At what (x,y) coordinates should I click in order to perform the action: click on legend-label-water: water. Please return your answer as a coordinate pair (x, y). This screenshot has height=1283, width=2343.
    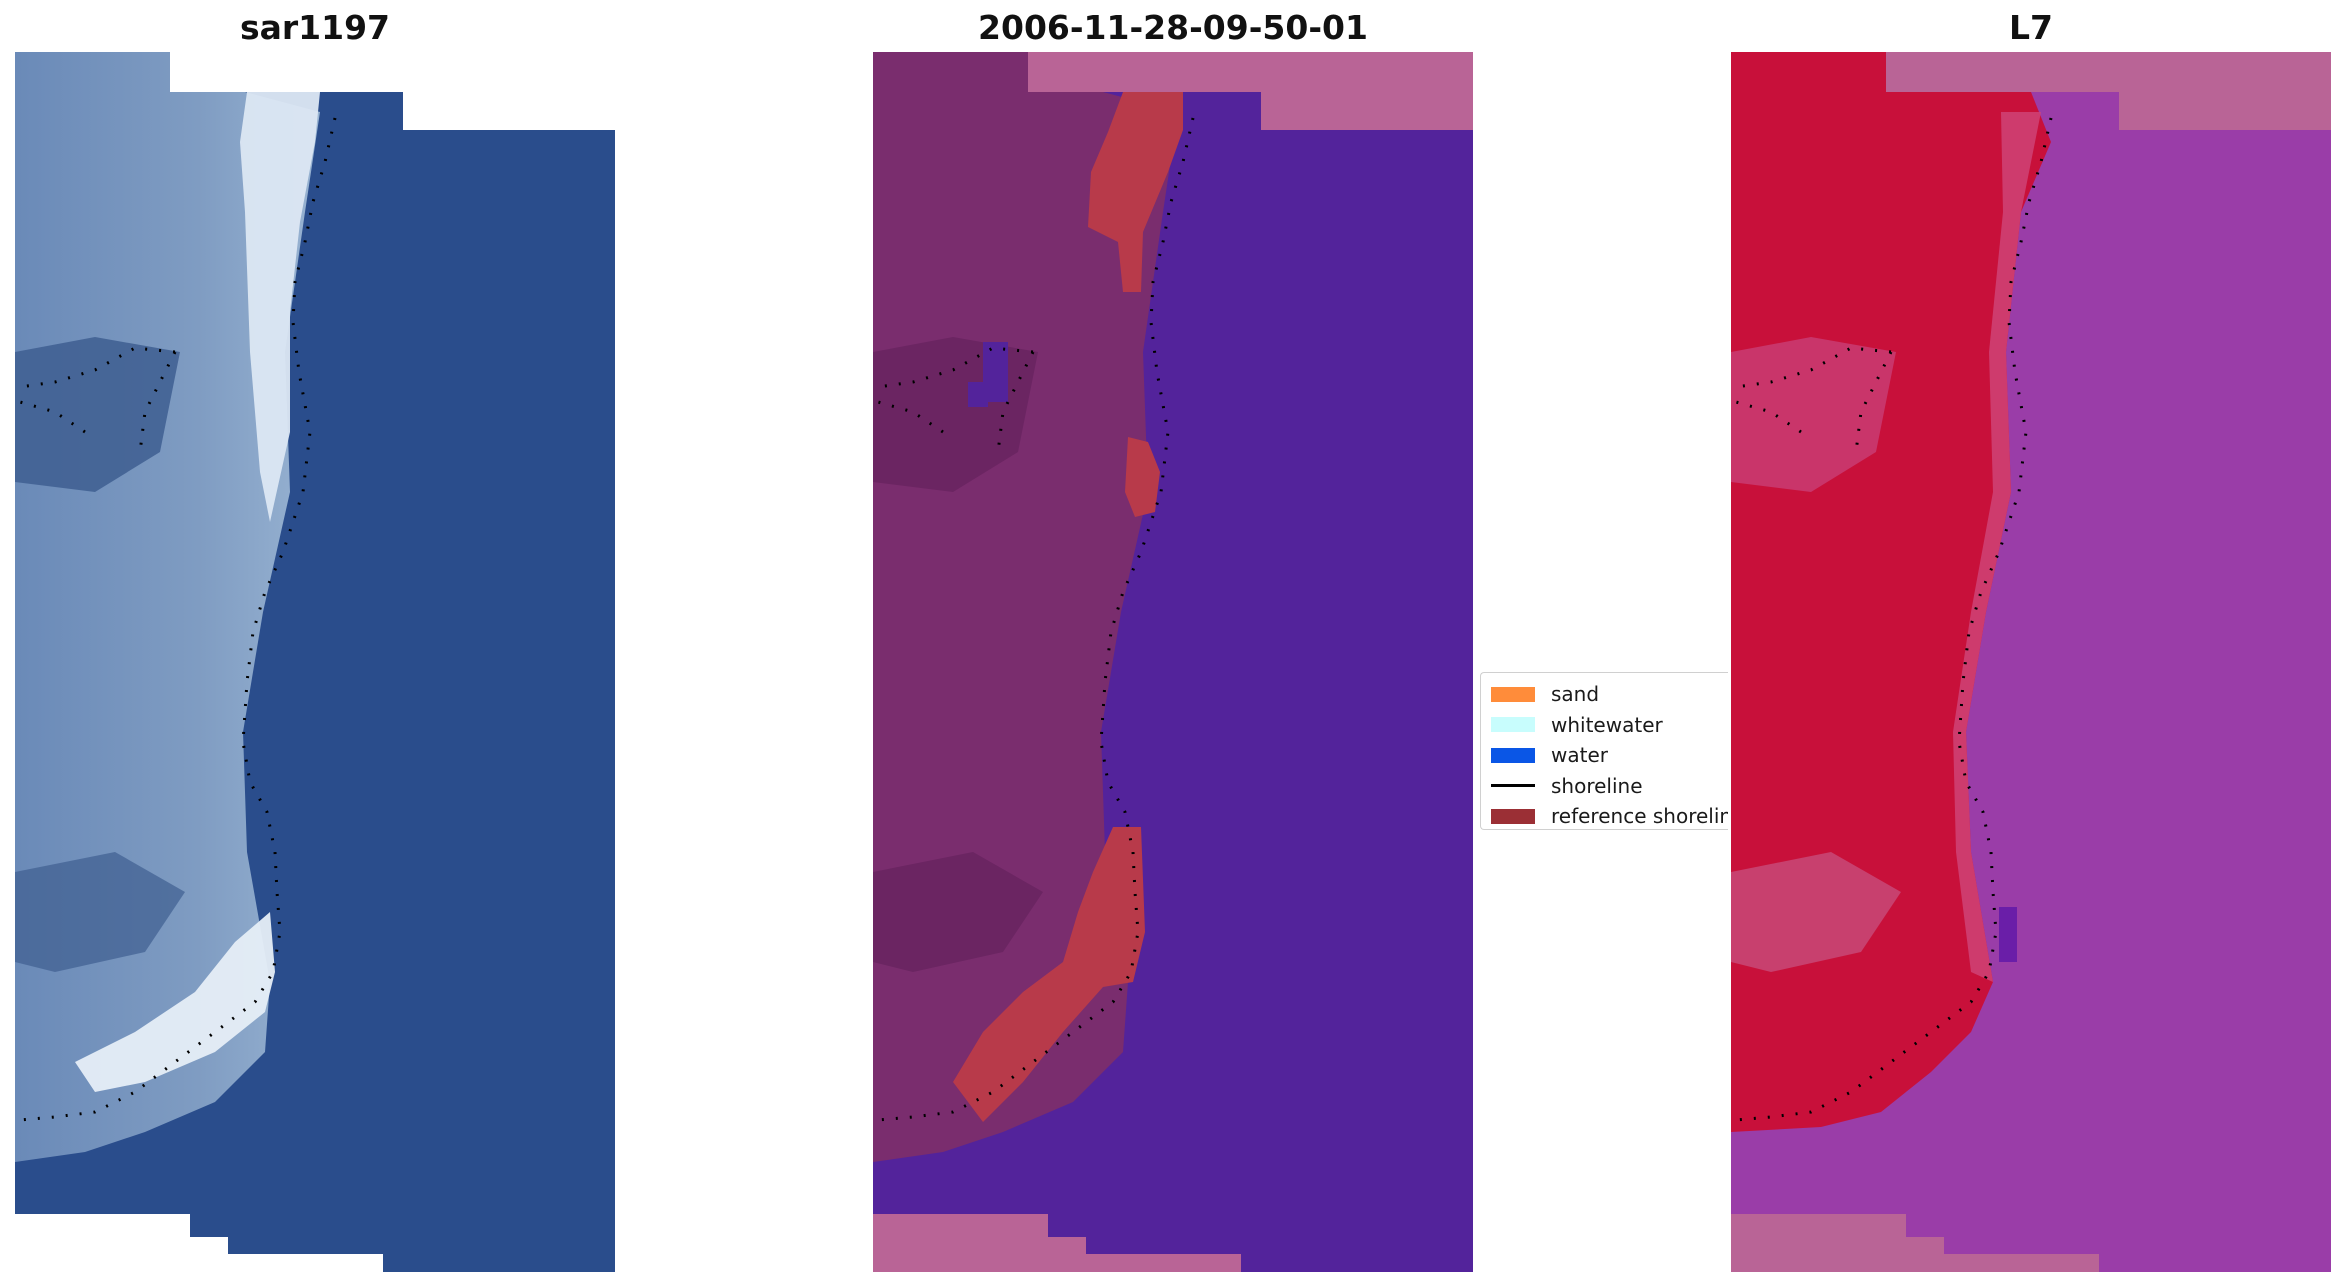
    Looking at the image, I should click on (1579, 755).